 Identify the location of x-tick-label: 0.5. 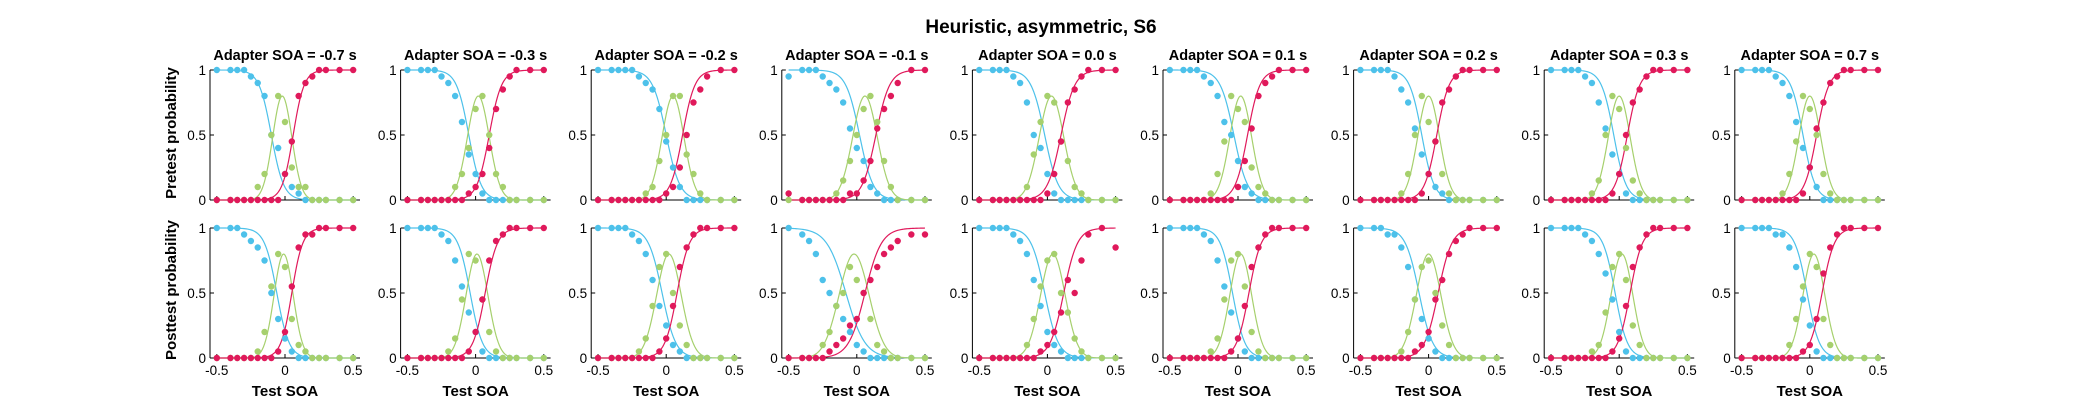
(1306, 370).